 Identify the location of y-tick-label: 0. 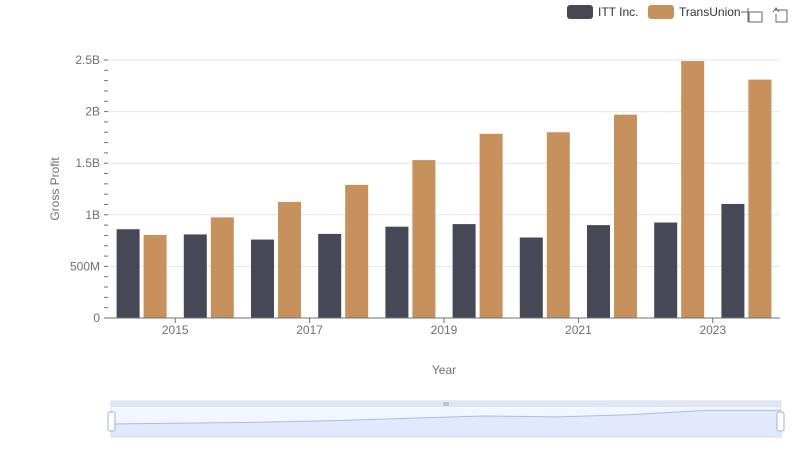
(96, 318).